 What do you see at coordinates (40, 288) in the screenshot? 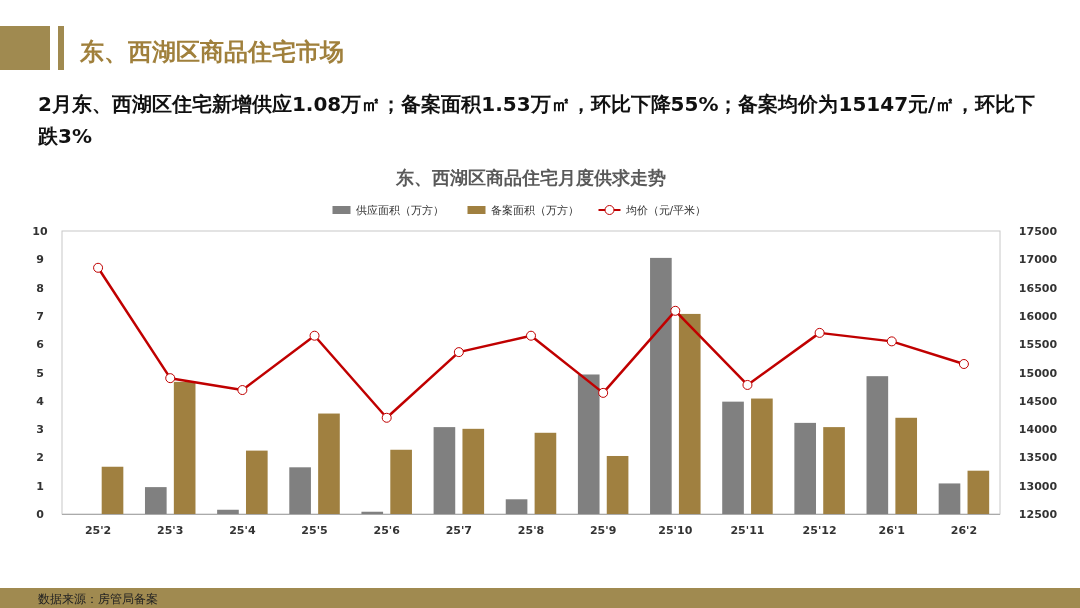
I see `y-tick-label: 8` at bounding box center [40, 288].